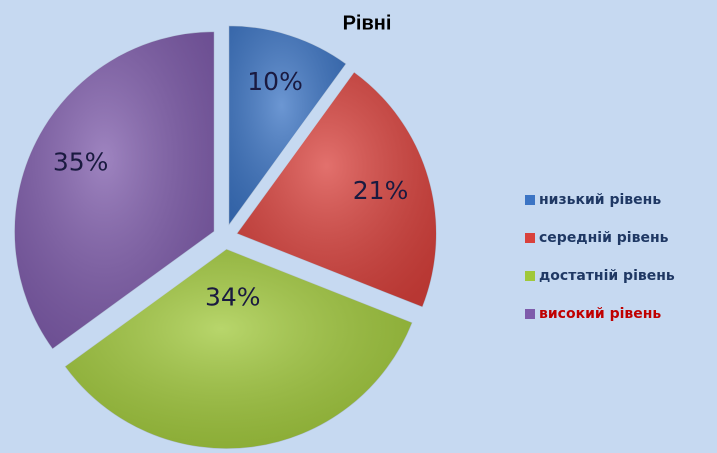 This screenshot has width=717, height=453. What do you see at coordinates (604, 238) in the screenshot?
I see `legend-label: середній рівень` at bounding box center [604, 238].